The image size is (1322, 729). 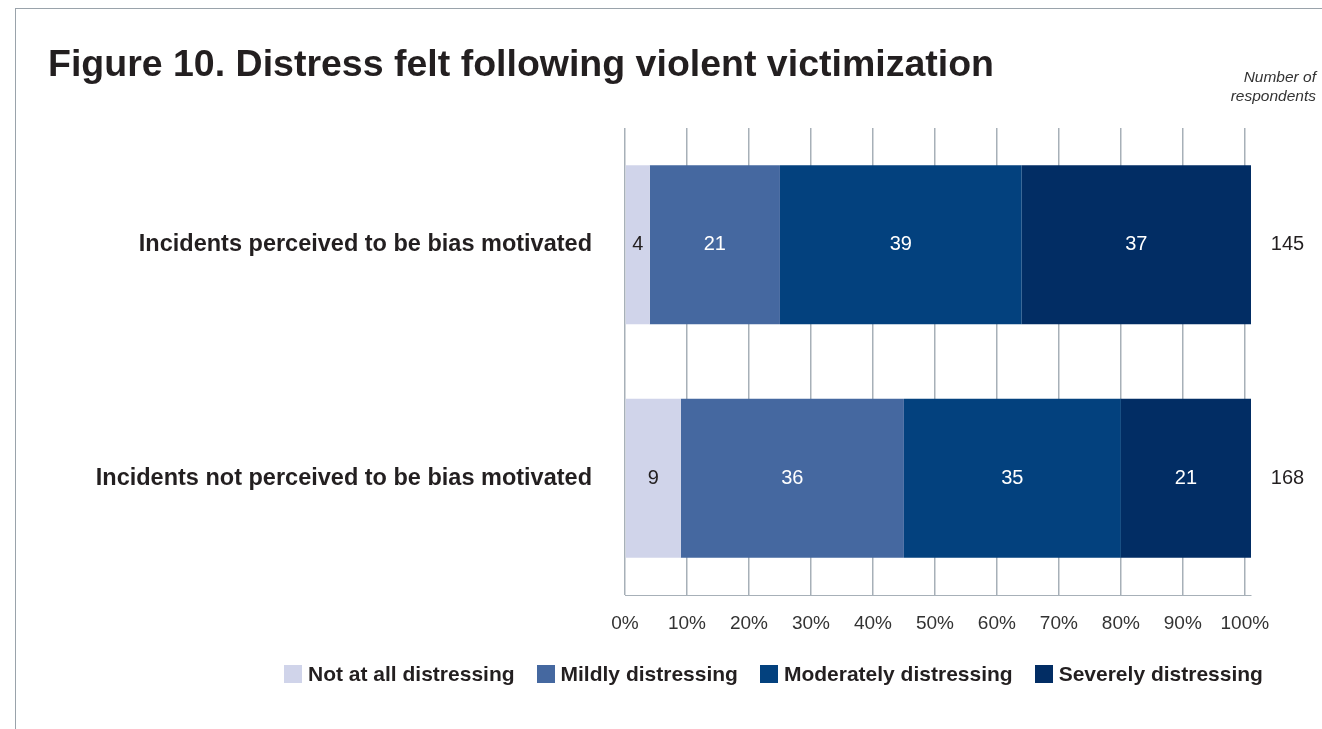 I want to click on x-tick-label: 70%, so click(x=1058, y=622).